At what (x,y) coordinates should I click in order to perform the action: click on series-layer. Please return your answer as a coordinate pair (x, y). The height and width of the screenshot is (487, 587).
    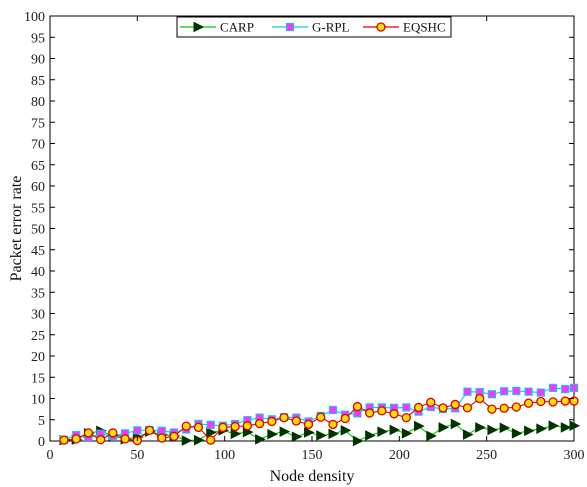
    Looking at the image, I should click on (320, 415).